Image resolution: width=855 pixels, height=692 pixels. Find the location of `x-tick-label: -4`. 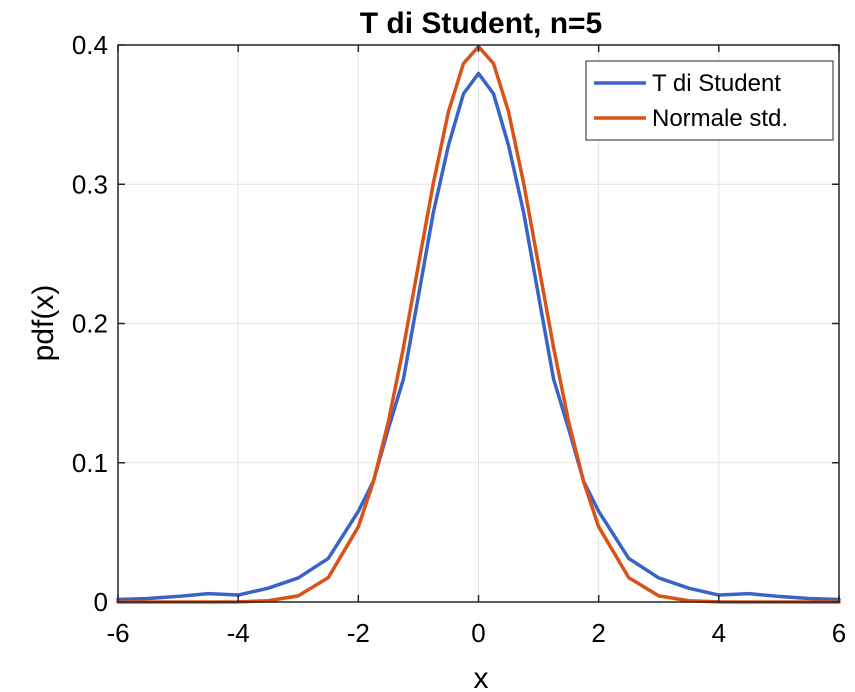

x-tick-label: -4 is located at coordinates (238, 633).